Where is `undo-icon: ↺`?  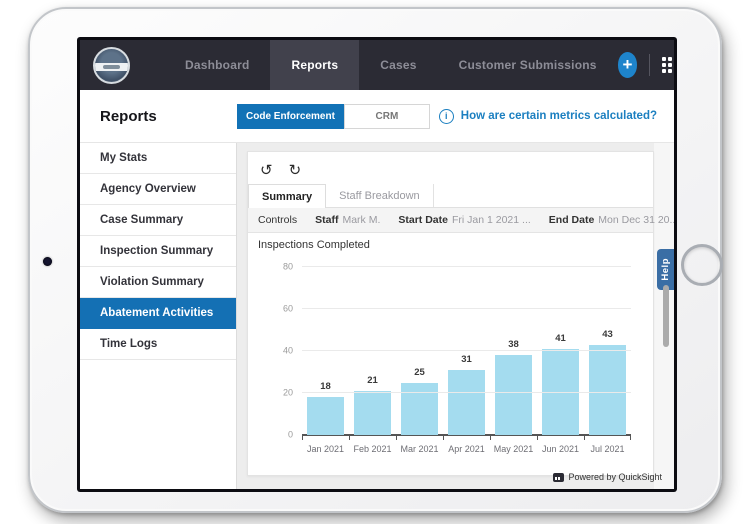 undo-icon: ↺ is located at coordinates (266, 170).